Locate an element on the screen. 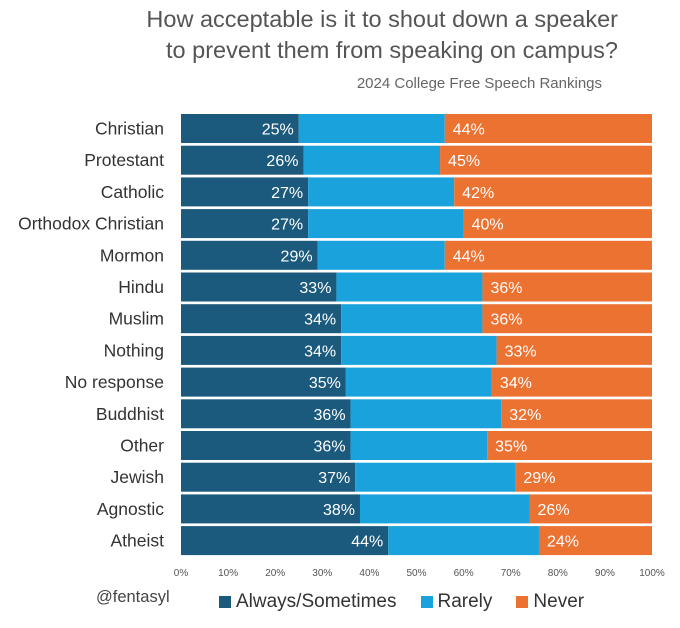  legend-label-never: Never is located at coordinates (559, 601).